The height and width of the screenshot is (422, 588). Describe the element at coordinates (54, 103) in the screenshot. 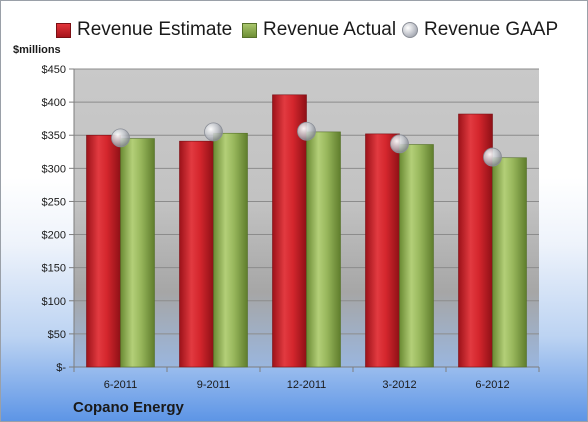

I see `y-tick-label: $400` at that location.